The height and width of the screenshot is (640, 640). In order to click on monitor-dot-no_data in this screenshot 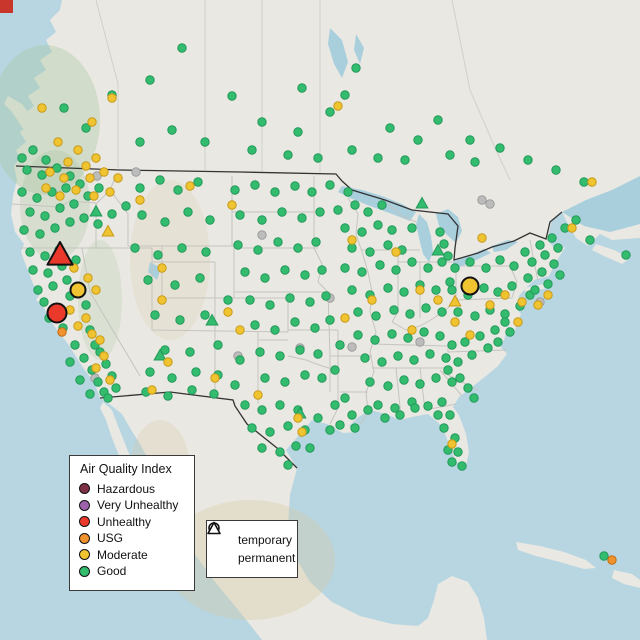, I will do `click(490, 204)`.